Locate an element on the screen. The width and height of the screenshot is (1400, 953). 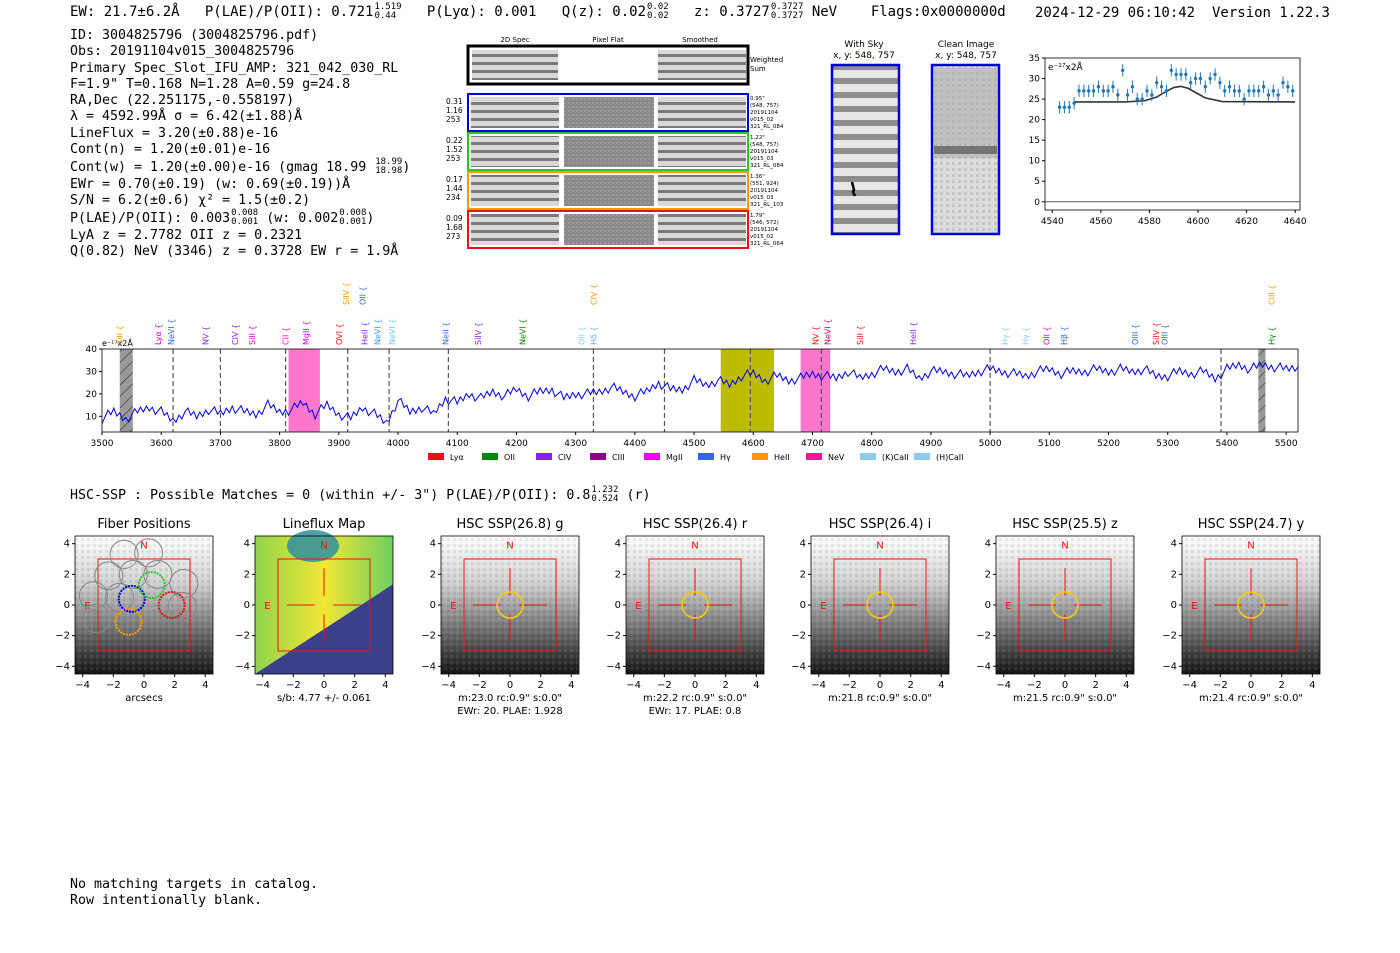
fit-yunit: e⁻¹⁷x2Å is located at coordinates (1066, 67).